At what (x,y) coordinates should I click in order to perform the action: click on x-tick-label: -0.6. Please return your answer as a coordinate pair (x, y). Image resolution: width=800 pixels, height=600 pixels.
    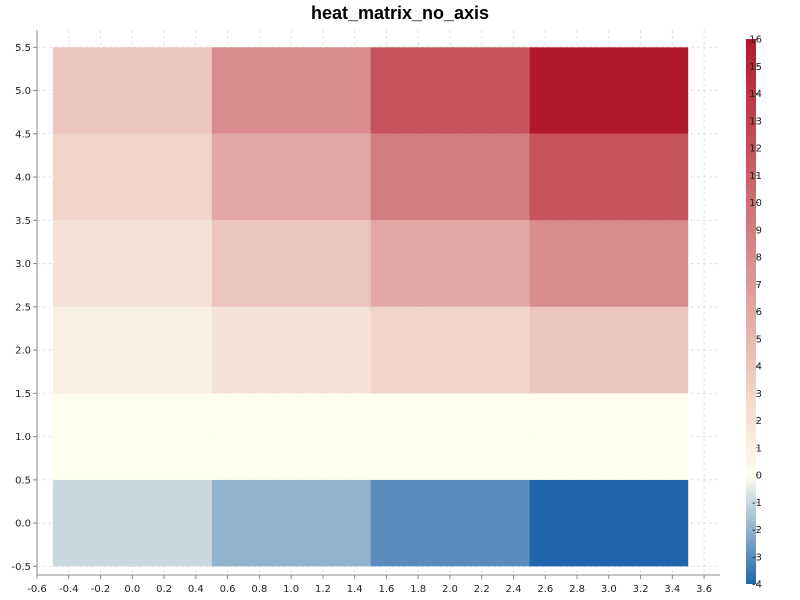
    Looking at the image, I should click on (37, 589).